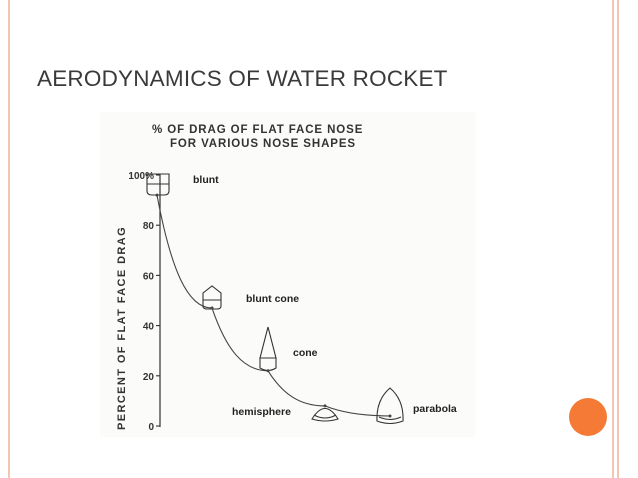  I want to click on slide-frame-left, so click(9, 239).